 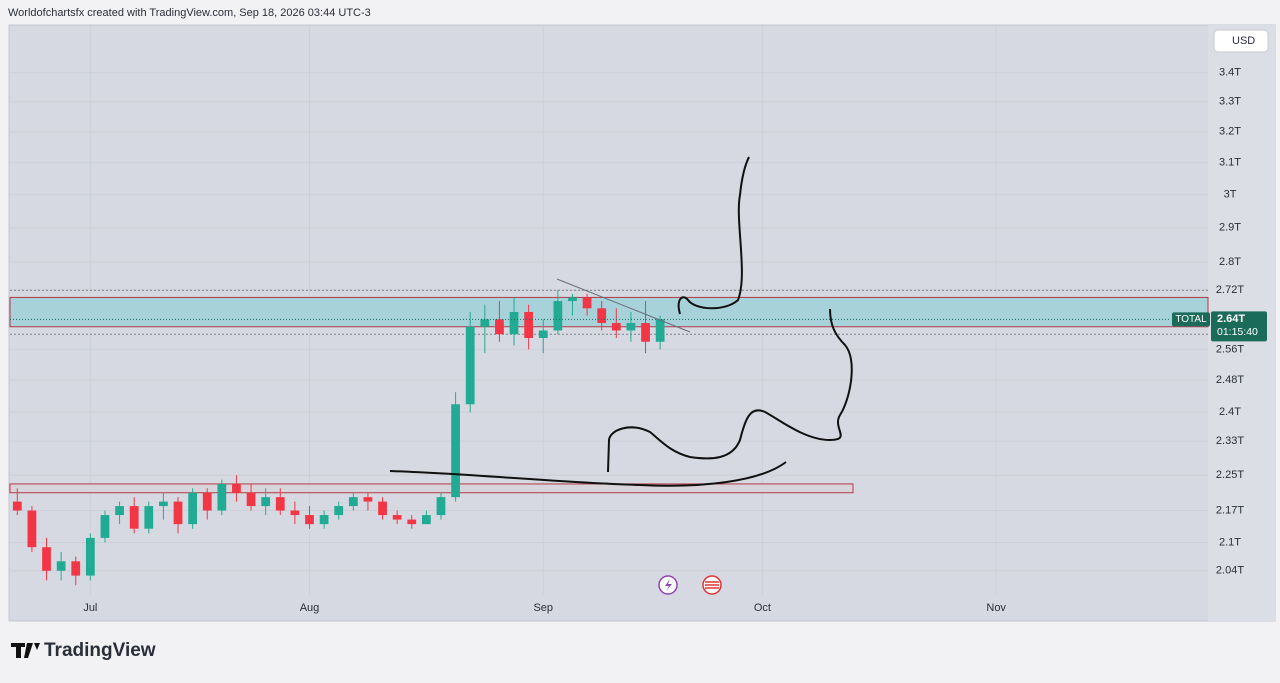 What do you see at coordinates (1237, 332) in the screenshot?
I see `countdown: 01:15:40` at bounding box center [1237, 332].